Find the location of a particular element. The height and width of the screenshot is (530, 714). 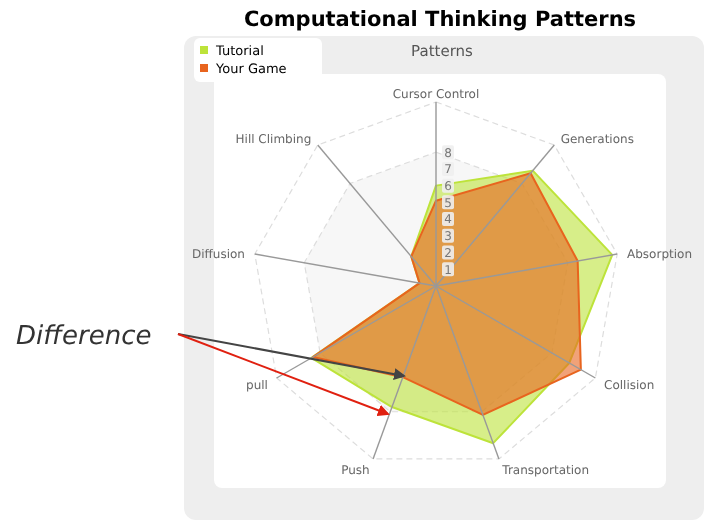

text: Difference is located at coordinates (84, 337).